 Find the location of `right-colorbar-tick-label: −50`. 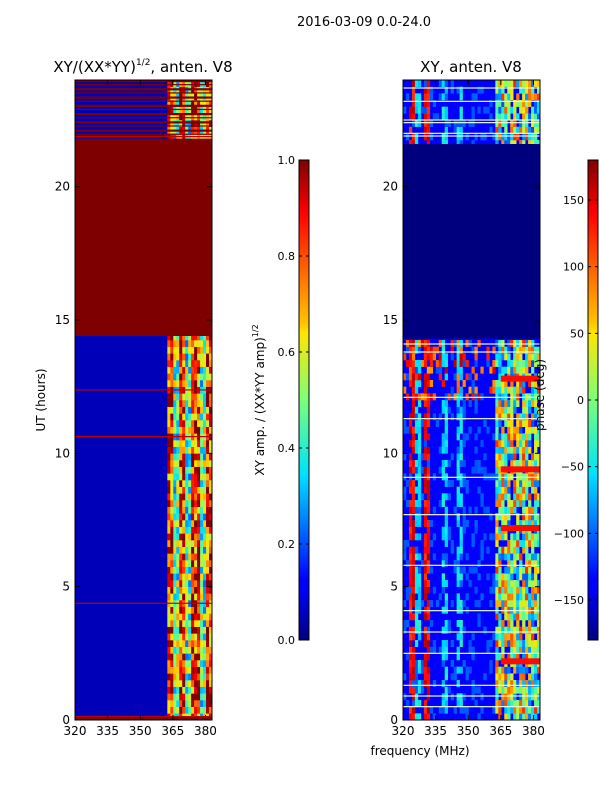

right-colorbar-tick-label: −50 is located at coordinates (572, 467).